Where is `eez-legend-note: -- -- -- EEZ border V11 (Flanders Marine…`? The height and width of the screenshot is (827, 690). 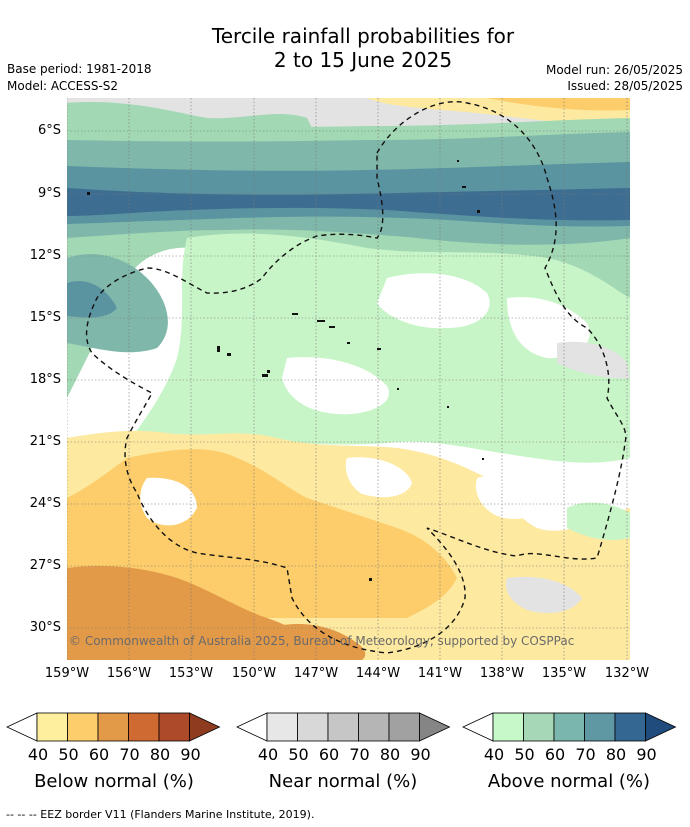
eez-legend-note: -- -- -- EEZ border V11 (Flanders Marine… is located at coordinates (160, 814).